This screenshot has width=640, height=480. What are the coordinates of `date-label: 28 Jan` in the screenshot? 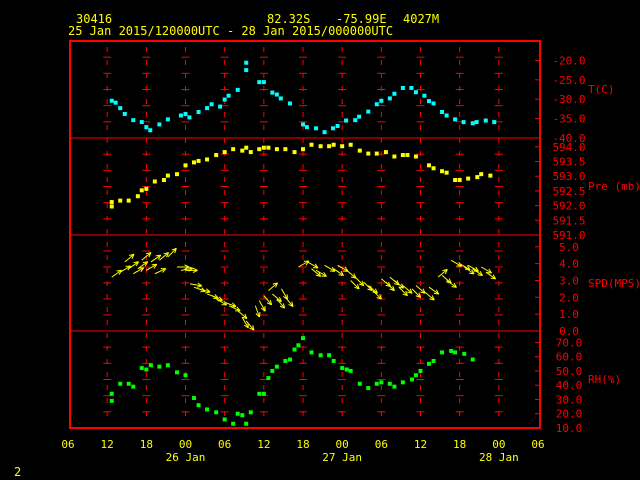 It's located at (499, 457).